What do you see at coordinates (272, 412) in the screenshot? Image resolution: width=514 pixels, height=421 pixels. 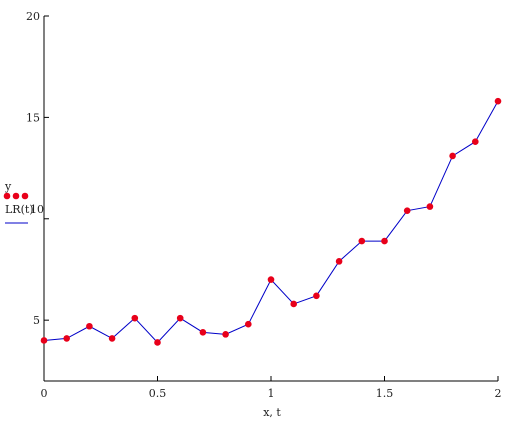 I see `x-axis-label: x, t` at bounding box center [272, 412].